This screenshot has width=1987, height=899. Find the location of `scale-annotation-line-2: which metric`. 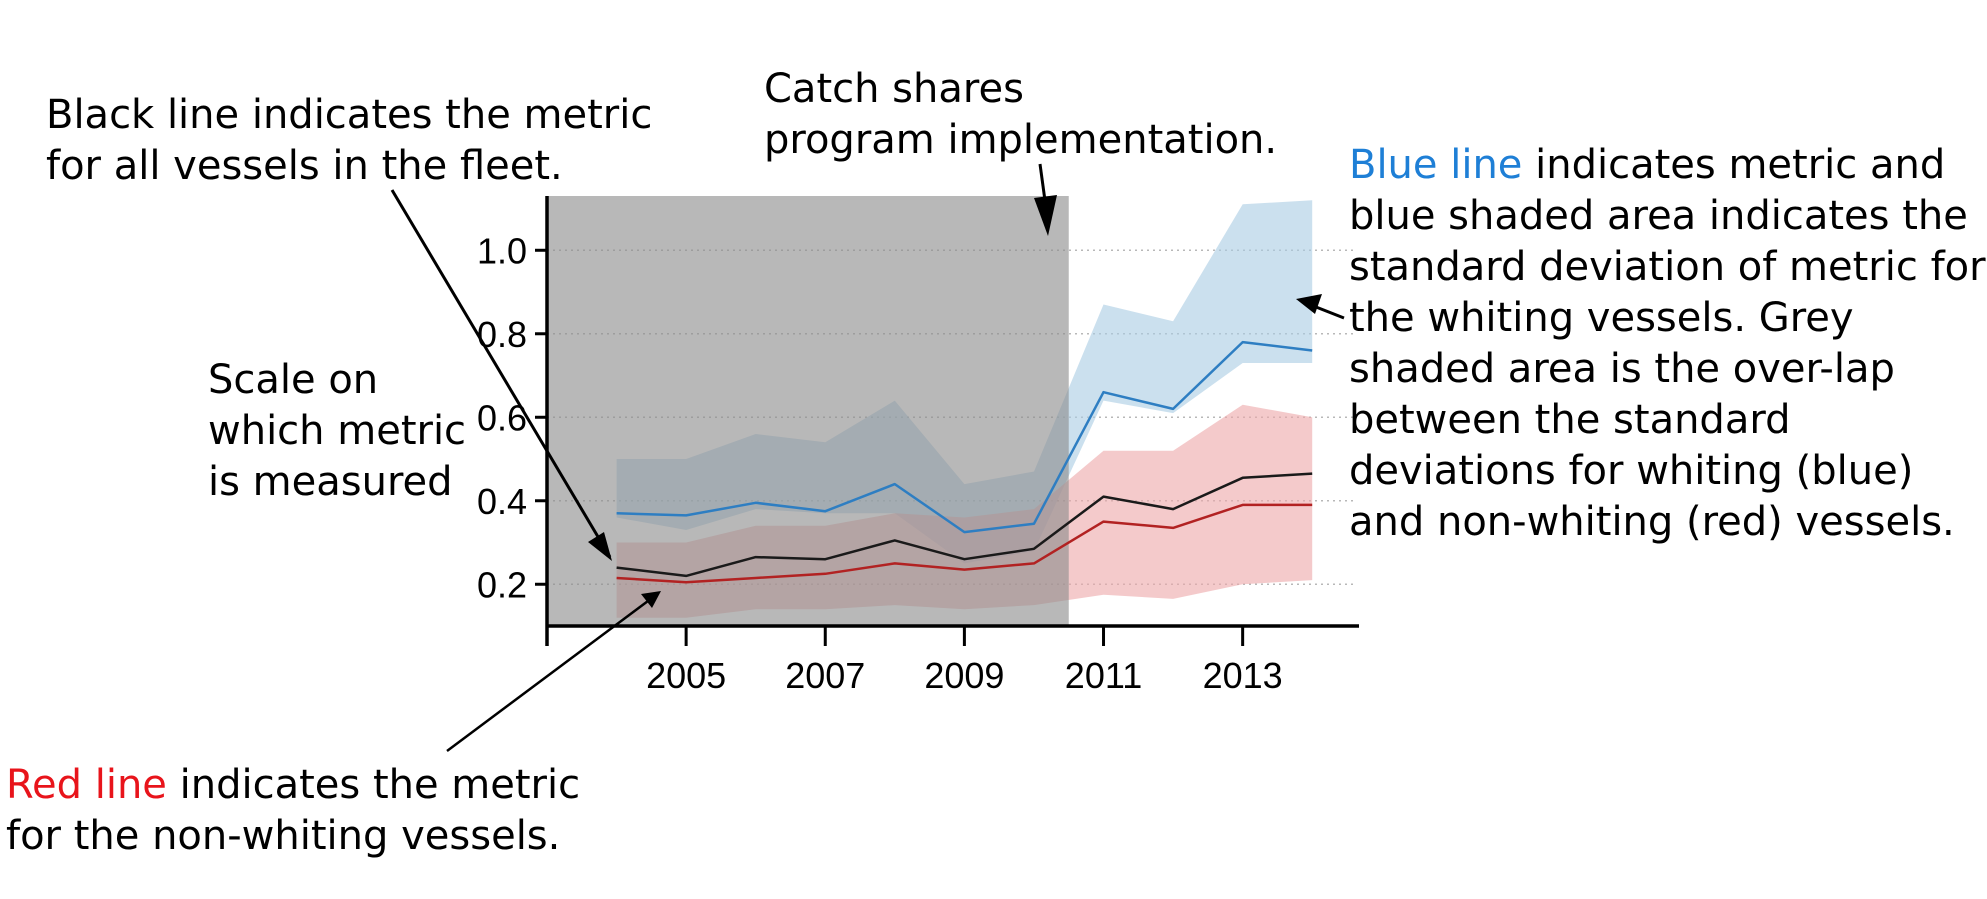

scale-annotation-line-2: which metric is located at coordinates (337, 431).